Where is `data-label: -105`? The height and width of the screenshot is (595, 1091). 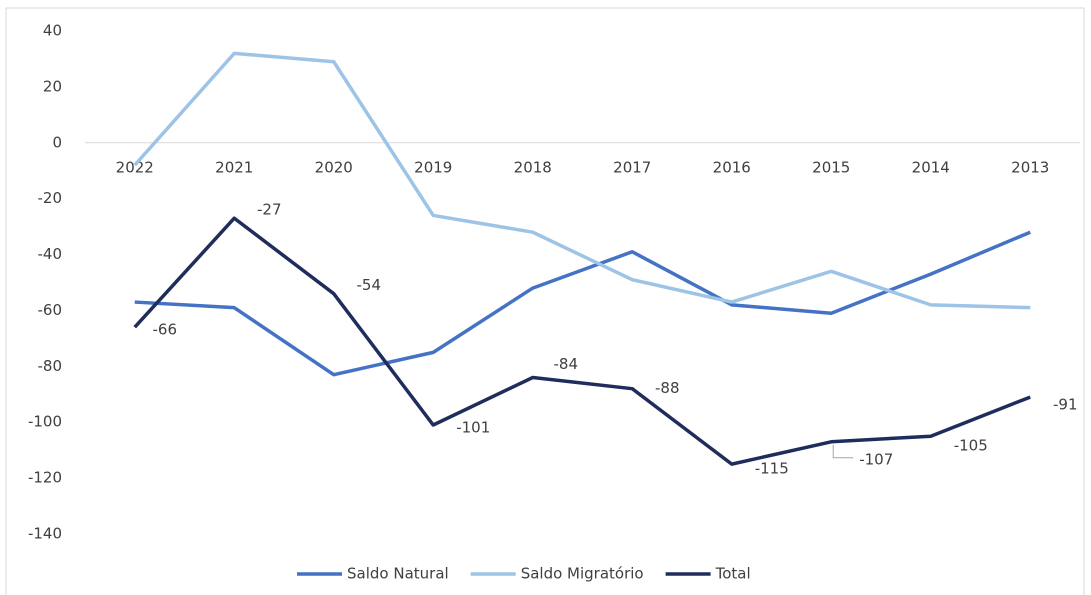 data-label: -105 is located at coordinates (971, 446).